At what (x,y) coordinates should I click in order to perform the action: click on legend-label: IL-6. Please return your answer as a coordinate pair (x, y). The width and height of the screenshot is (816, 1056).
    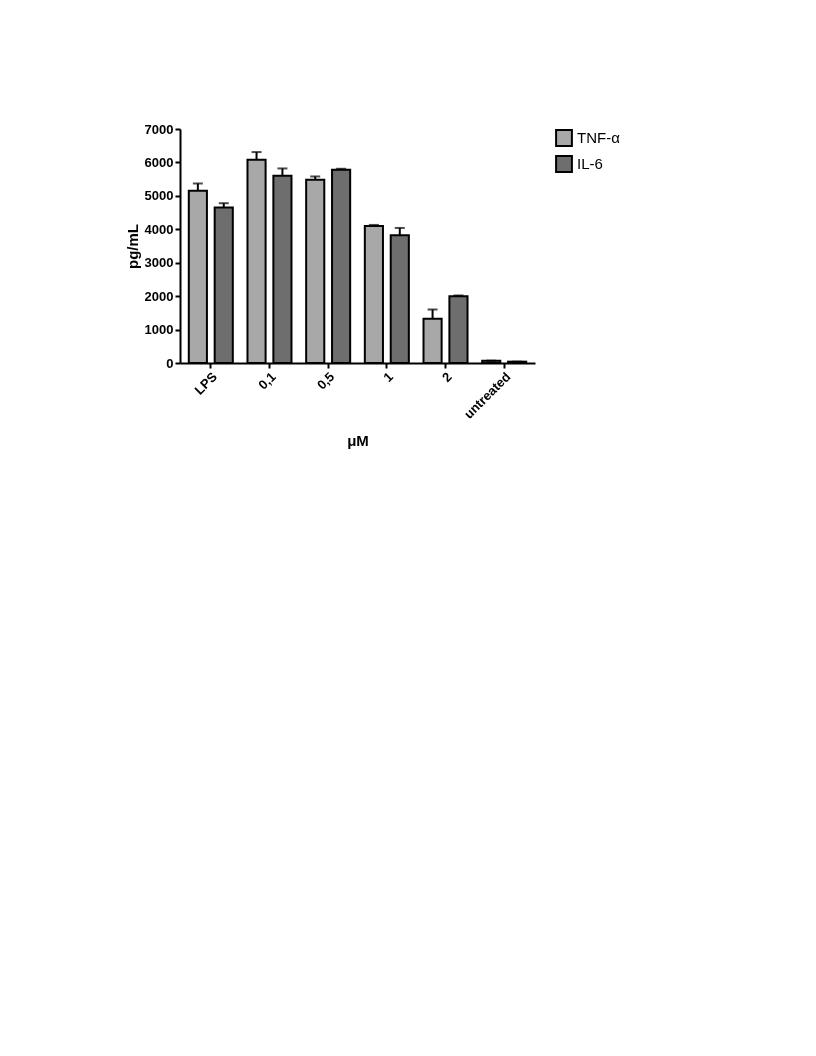
    Looking at the image, I should click on (590, 163).